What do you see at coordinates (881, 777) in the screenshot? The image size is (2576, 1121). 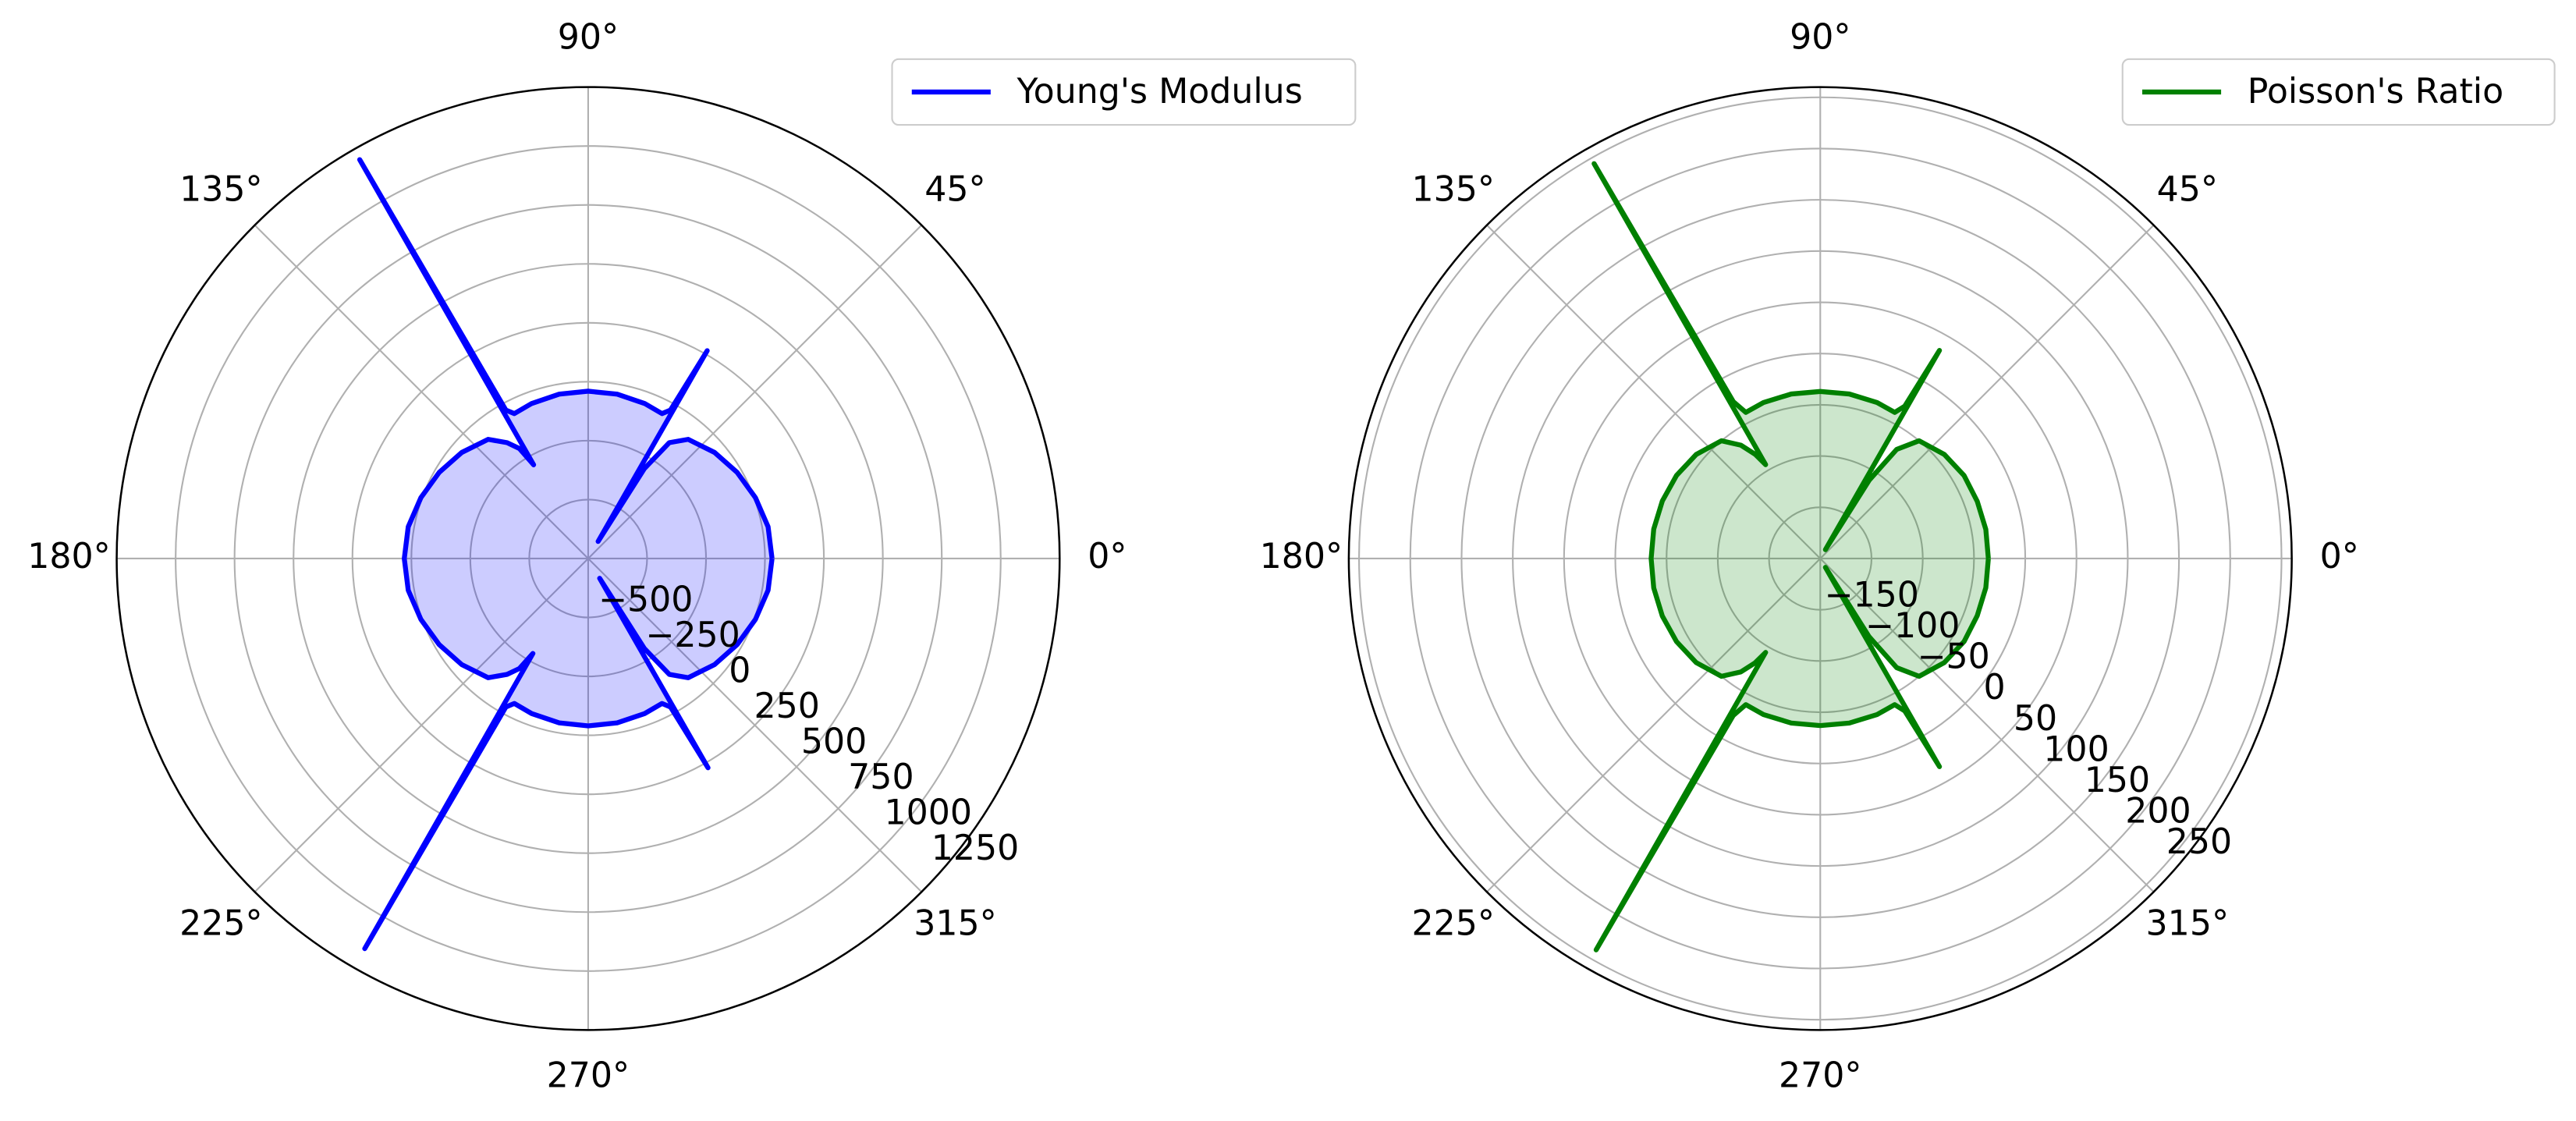 I see `radial-tick-label: 750` at bounding box center [881, 777].